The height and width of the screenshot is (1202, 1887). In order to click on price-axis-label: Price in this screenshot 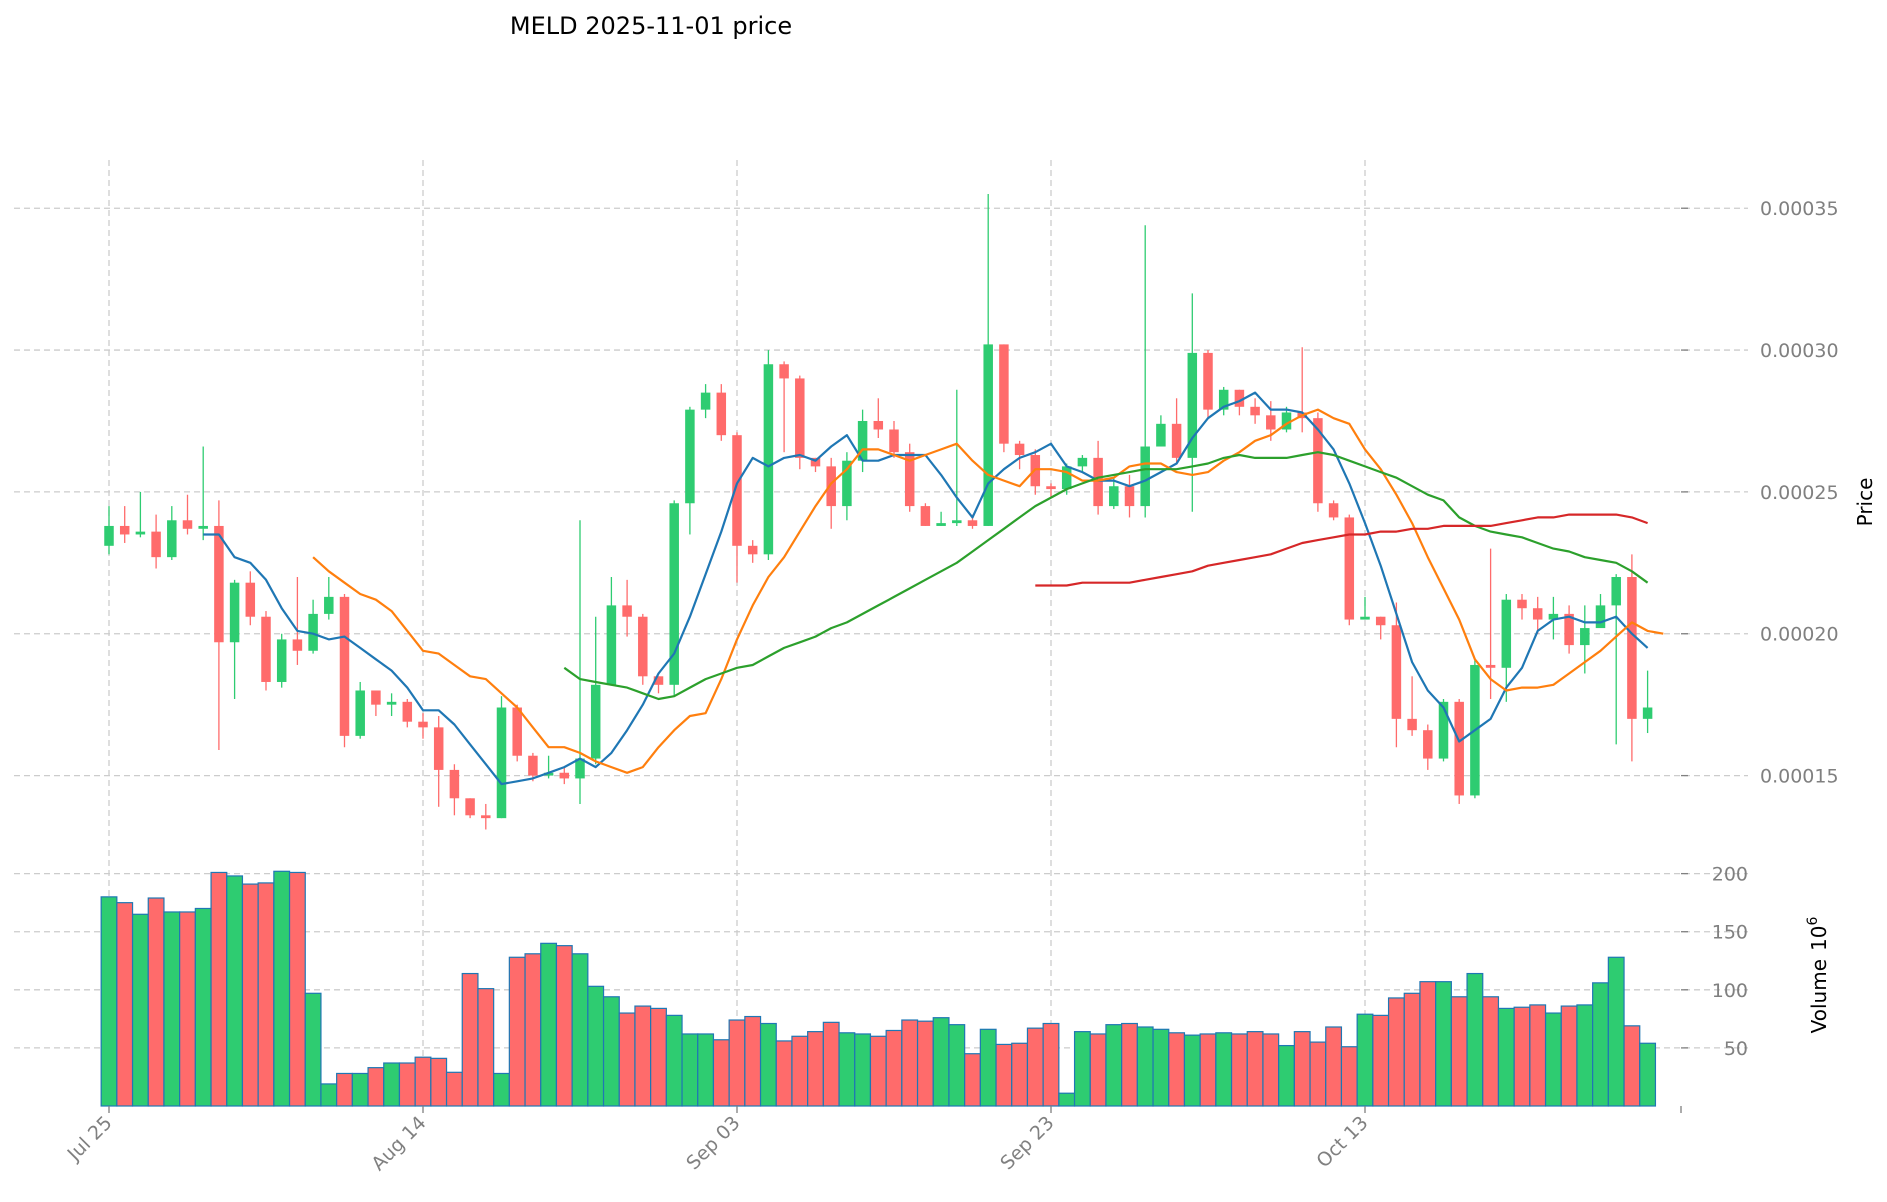, I will do `click(1865, 502)`.